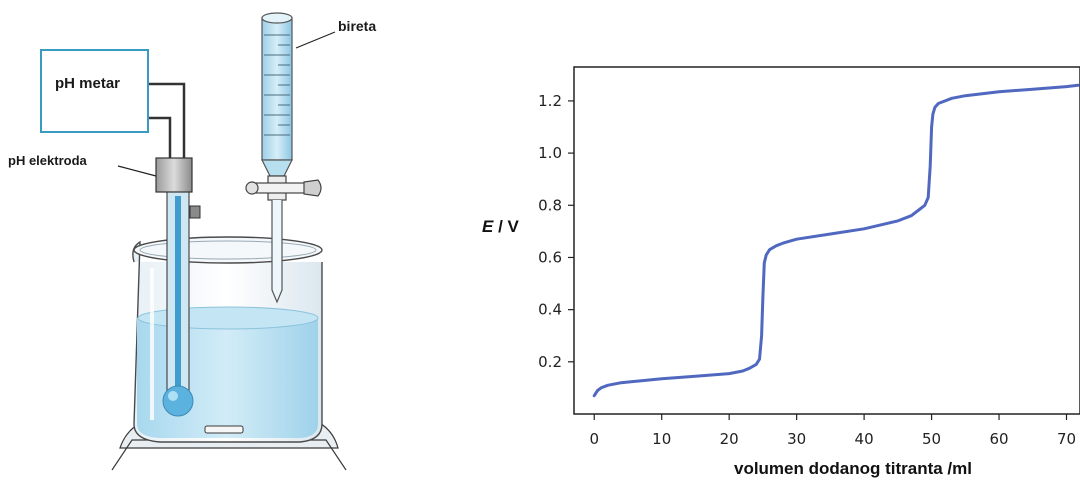  Describe the element at coordinates (729, 439) in the screenshot. I see `x-tick-label: 20` at that location.